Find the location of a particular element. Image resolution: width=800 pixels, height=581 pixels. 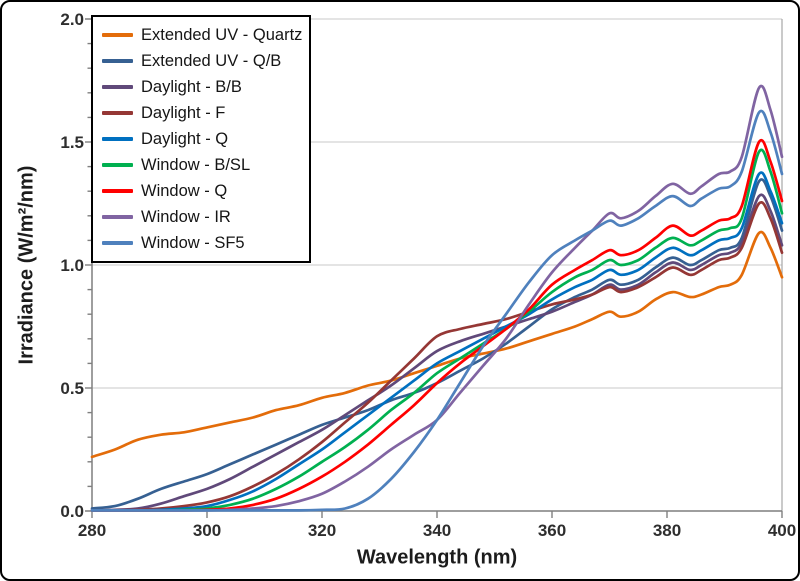

legend-label: Daylight - Q is located at coordinates (185, 138).